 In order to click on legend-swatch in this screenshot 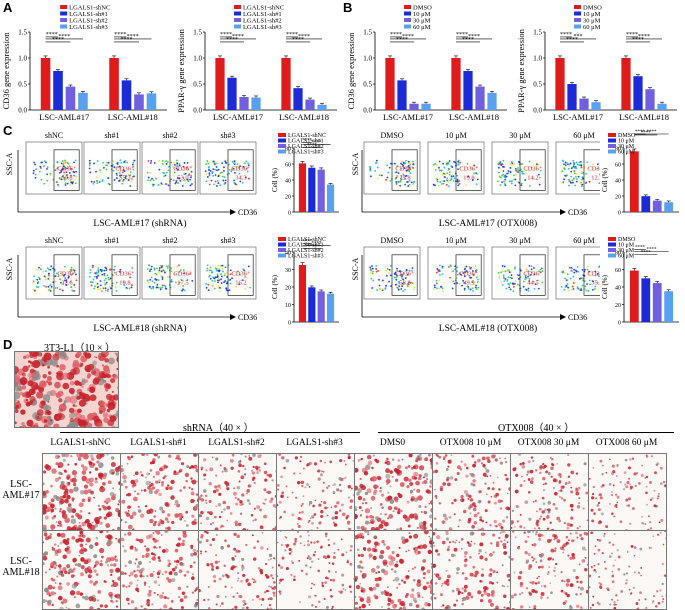, I will do `click(282, 256)`.